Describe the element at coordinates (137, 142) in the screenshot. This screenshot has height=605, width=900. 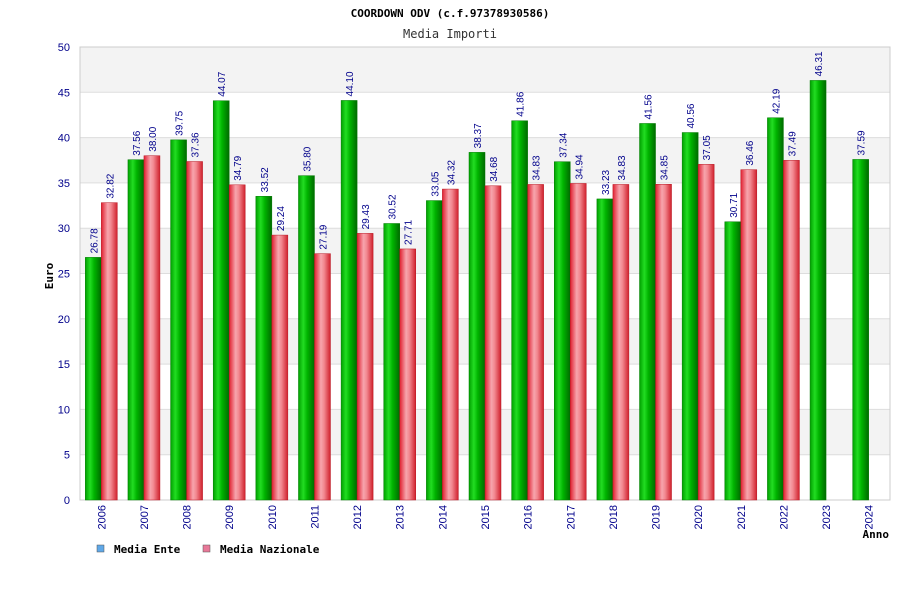
I see `data-label: 37.56` at that location.